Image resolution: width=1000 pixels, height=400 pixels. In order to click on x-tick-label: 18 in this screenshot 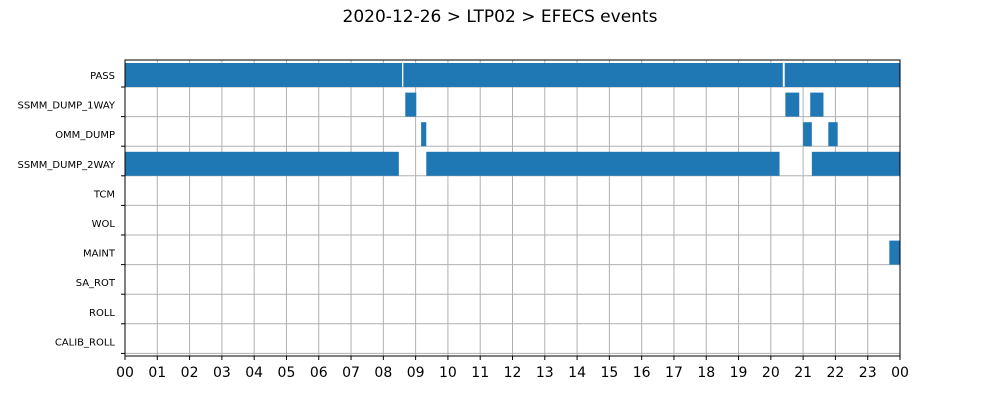, I will do `click(706, 373)`.